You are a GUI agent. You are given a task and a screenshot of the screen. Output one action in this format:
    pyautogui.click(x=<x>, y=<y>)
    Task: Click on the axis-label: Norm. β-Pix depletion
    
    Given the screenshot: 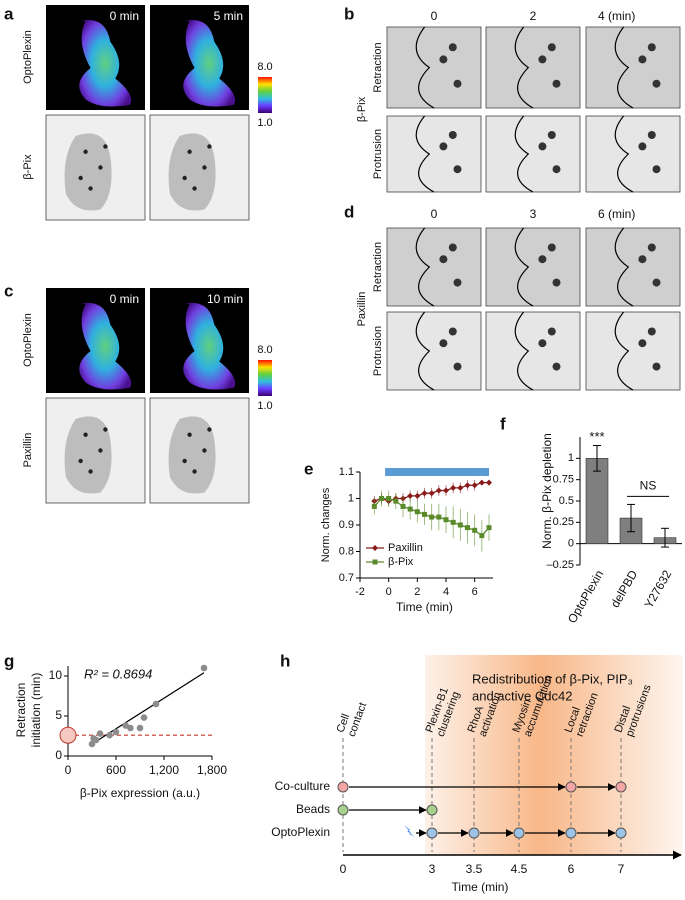 What is the action you would take?
    pyautogui.click(x=547, y=491)
    